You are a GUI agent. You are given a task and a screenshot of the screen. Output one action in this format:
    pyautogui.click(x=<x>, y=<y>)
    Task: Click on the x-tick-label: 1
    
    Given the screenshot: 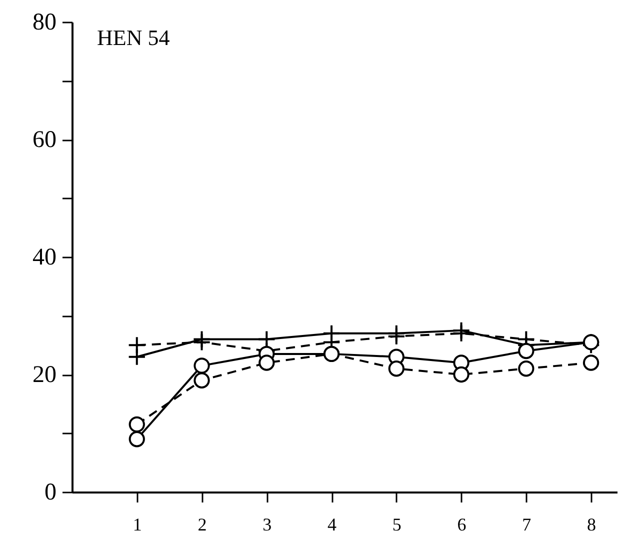 What is the action you would take?
    pyautogui.click(x=137, y=524)
    